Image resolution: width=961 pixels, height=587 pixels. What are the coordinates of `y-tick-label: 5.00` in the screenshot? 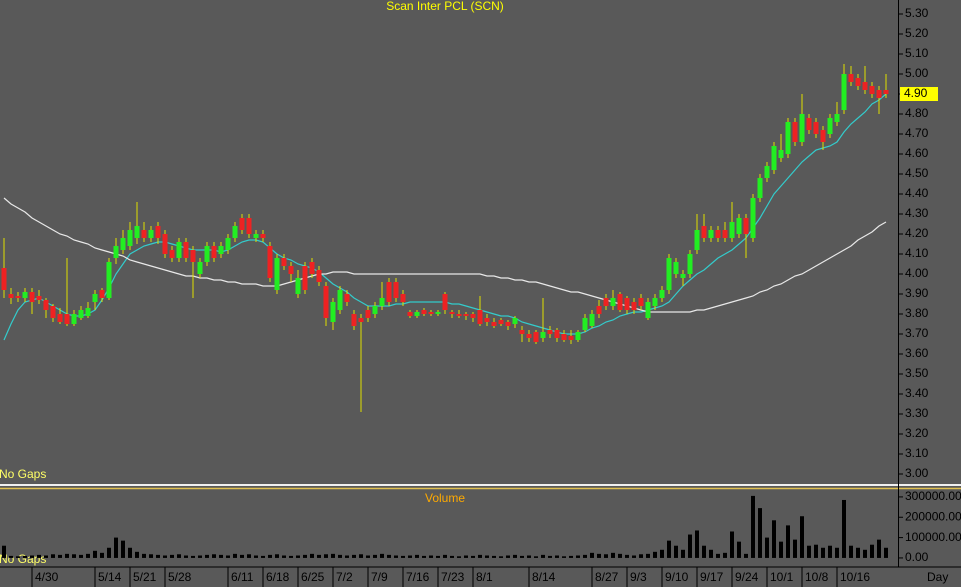 It's located at (917, 73).